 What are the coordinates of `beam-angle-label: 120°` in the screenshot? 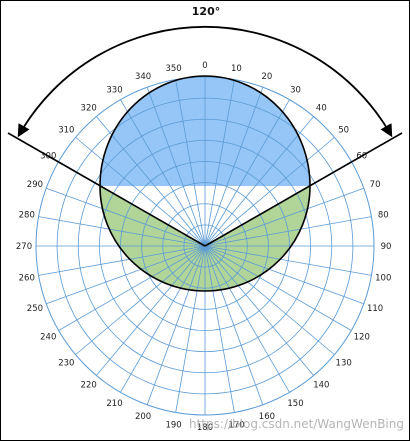 It's located at (206, 11).